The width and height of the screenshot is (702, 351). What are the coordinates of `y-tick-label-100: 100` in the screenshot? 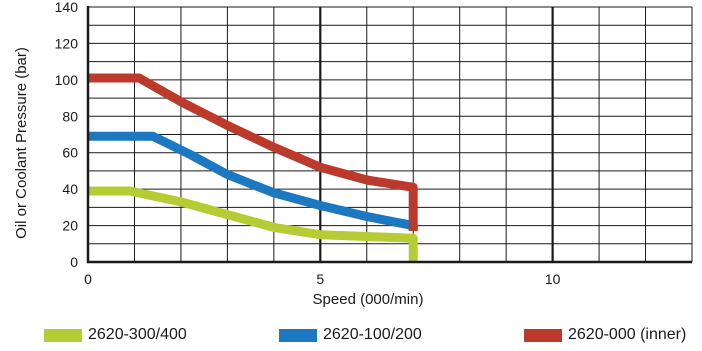 It's located at (67, 80).